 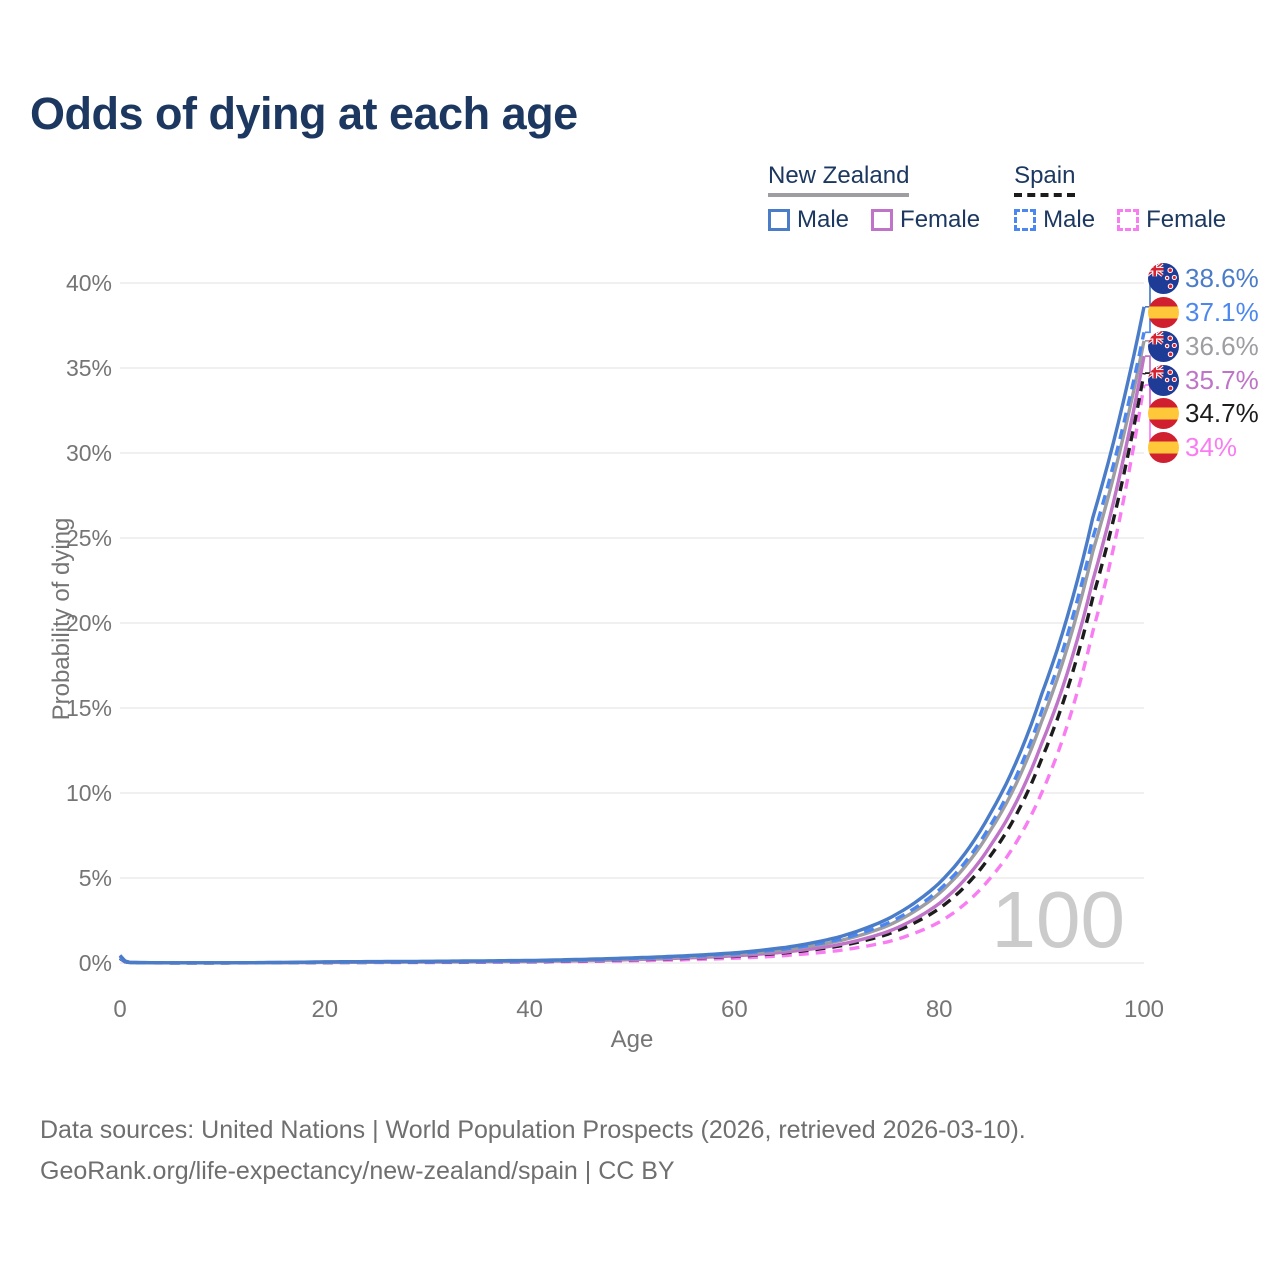 I want to click on end-label-es-total: 34.7%, so click(x=1203, y=413).